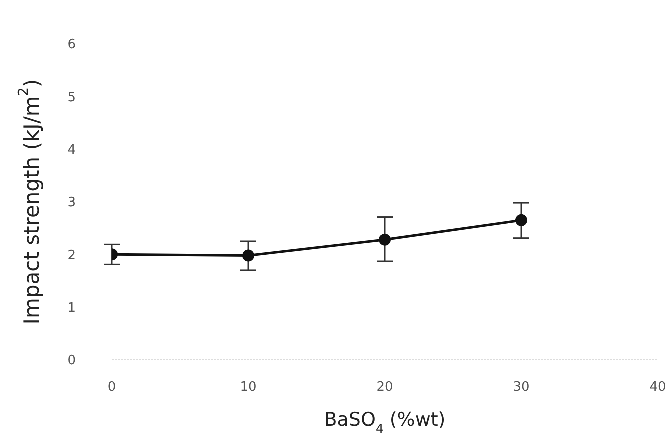 Image resolution: width=672 pixels, height=434 pixels. Describe the element at coordinates (521, 388) in the screenshot. I see `x-tick-label: 30` at that location.